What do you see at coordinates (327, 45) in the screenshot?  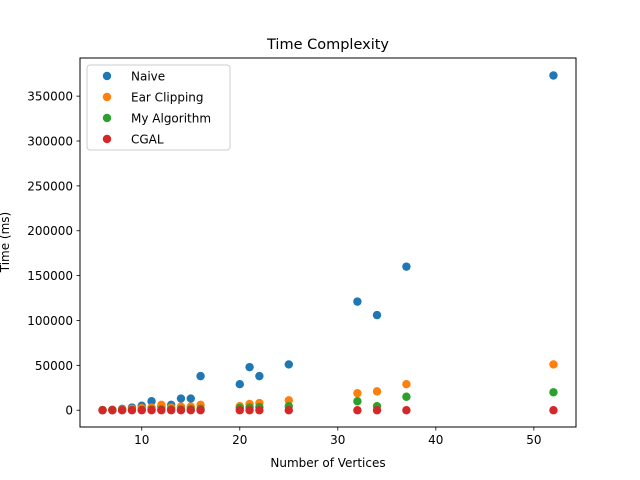 I see `chart-title: Time Complexity` at bounding box center [327, 45].